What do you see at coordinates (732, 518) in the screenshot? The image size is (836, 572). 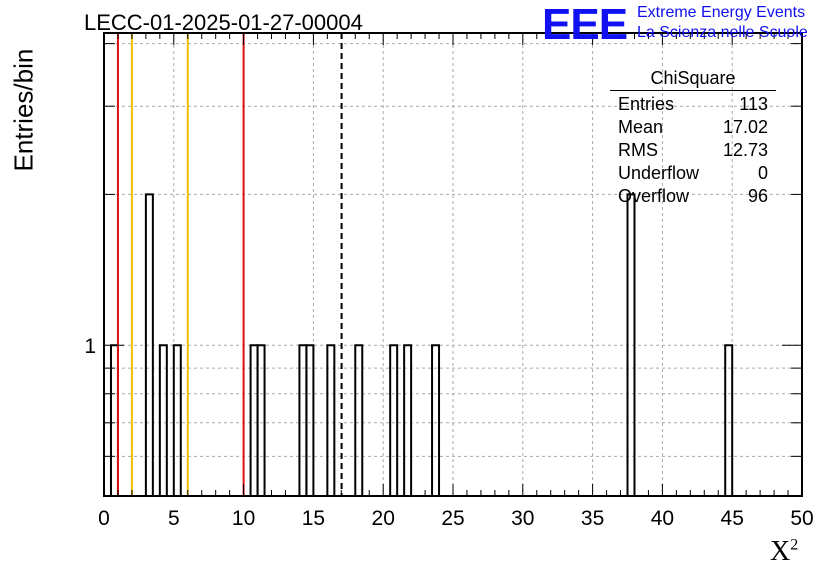 I see `x-tick-label: 45` at bounding box center [732, 518].